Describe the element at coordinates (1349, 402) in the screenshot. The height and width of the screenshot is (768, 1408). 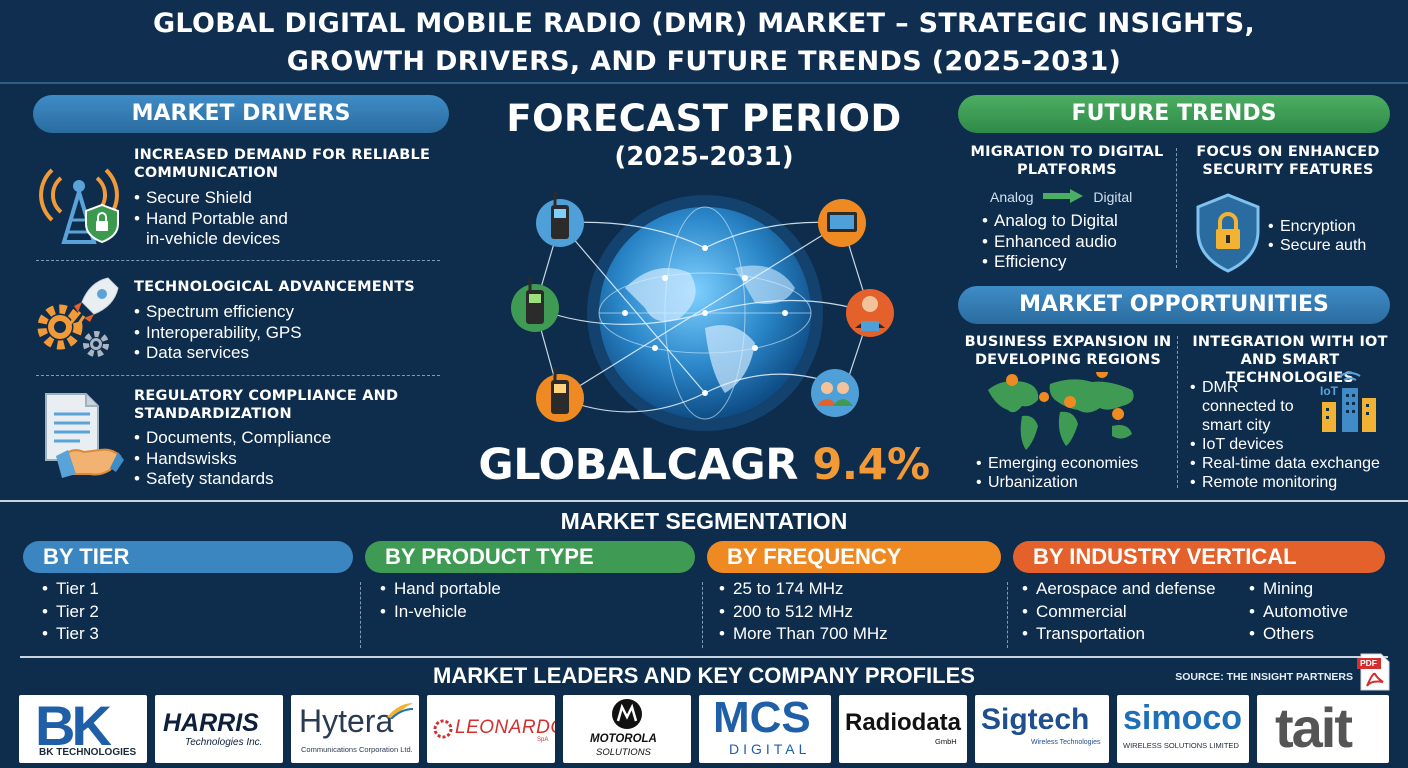
I see `smart-city-icon: IoT` at that location.